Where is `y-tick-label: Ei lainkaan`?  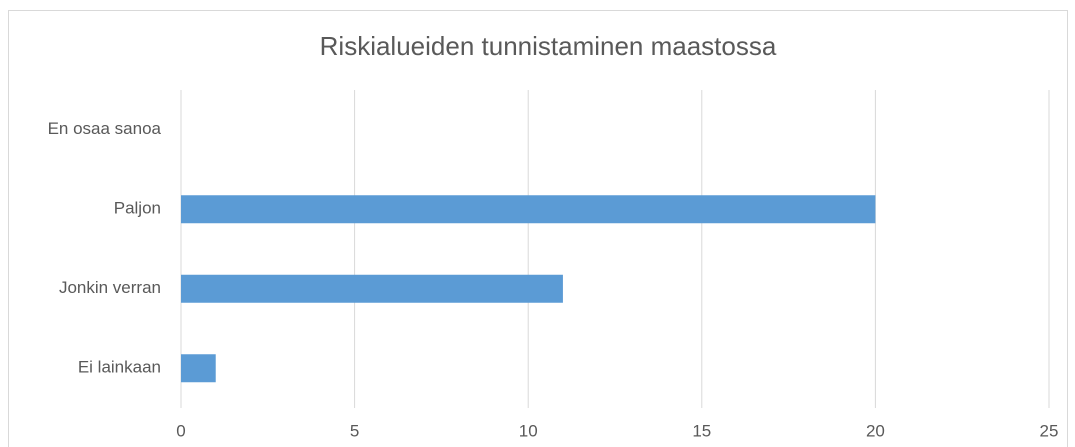 y-tick-label: Ei lainkaan is located at coordinates (119, 367).